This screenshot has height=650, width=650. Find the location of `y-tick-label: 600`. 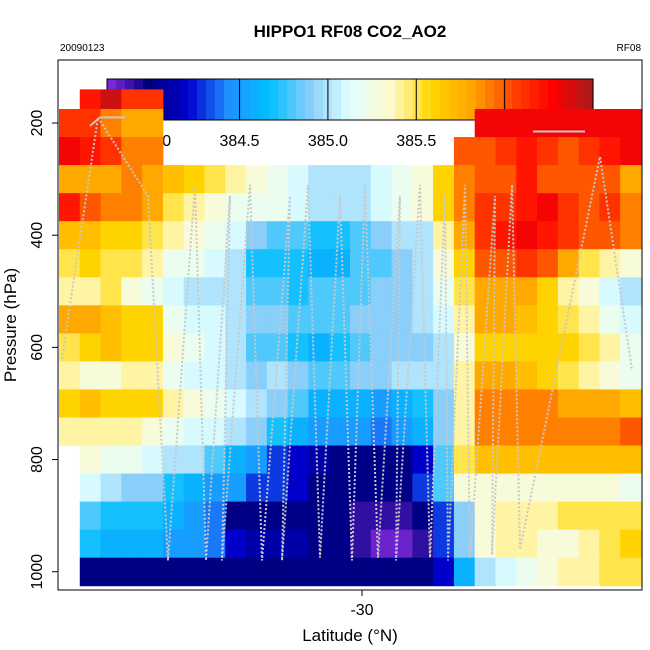

y-tick-label: 600 is located at coordinates (37, 347).